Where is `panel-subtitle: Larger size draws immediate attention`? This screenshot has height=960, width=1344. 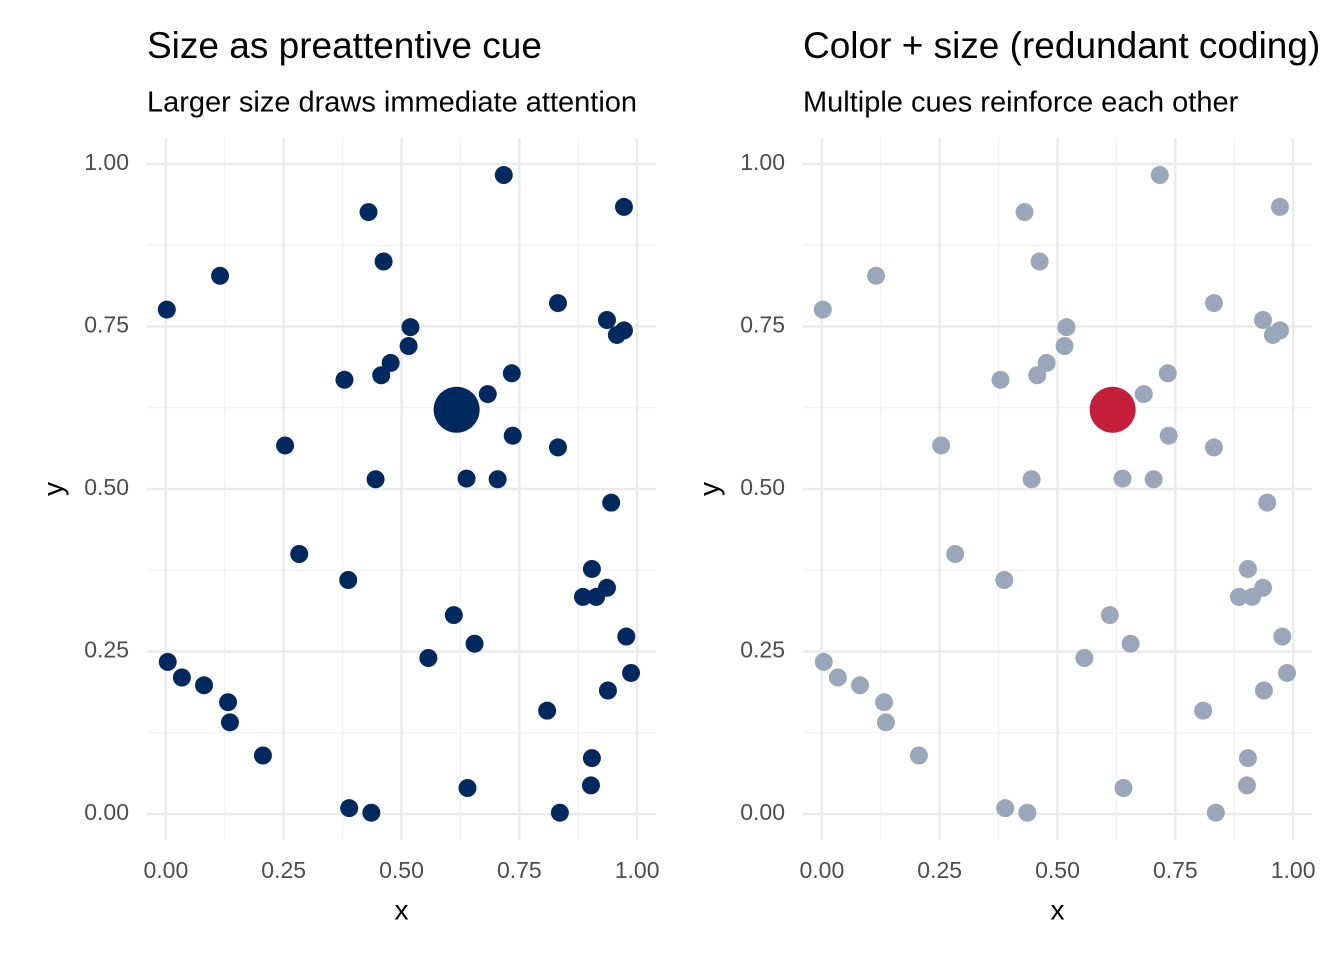
panel-subtitle: Larger size draws immediate attention is located at coordinates (392, 103).